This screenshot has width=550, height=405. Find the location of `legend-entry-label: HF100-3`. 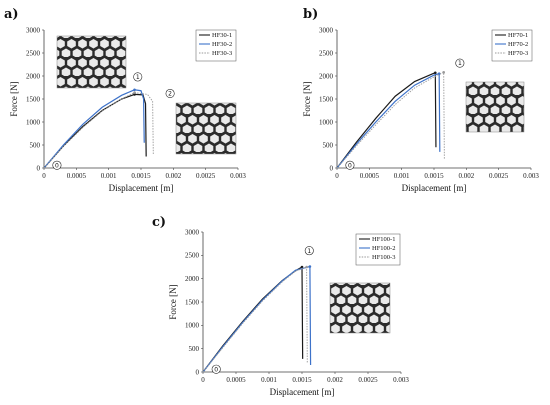

legend-entry-label: HF100-3 is located at coordinates (383, 257).